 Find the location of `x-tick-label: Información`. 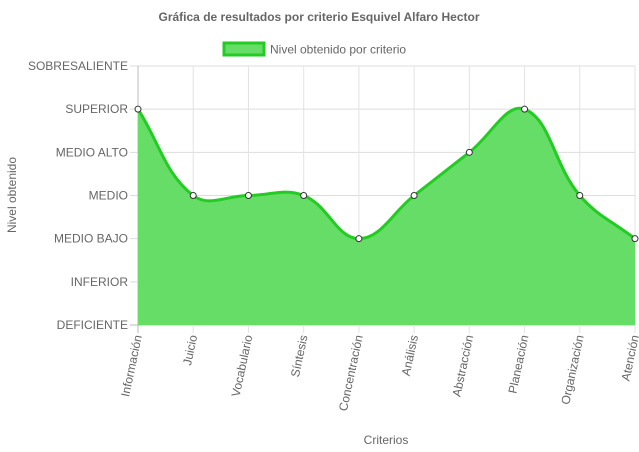

x-tick-label: Información is located at coordinates (131, 366).